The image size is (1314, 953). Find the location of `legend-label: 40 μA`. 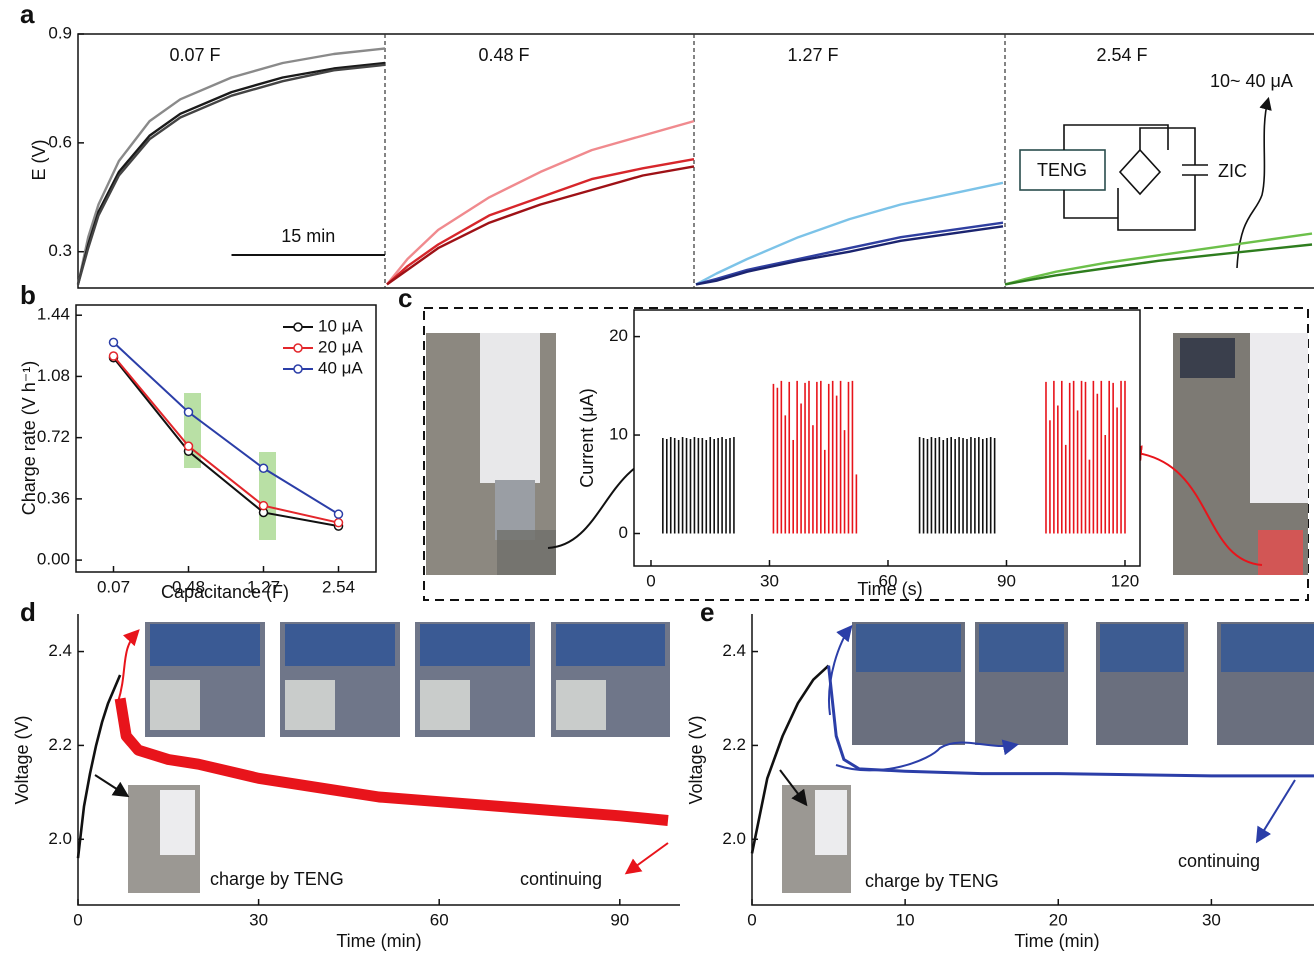

legend-label: 40 μA is located at coordinates (340, 367).